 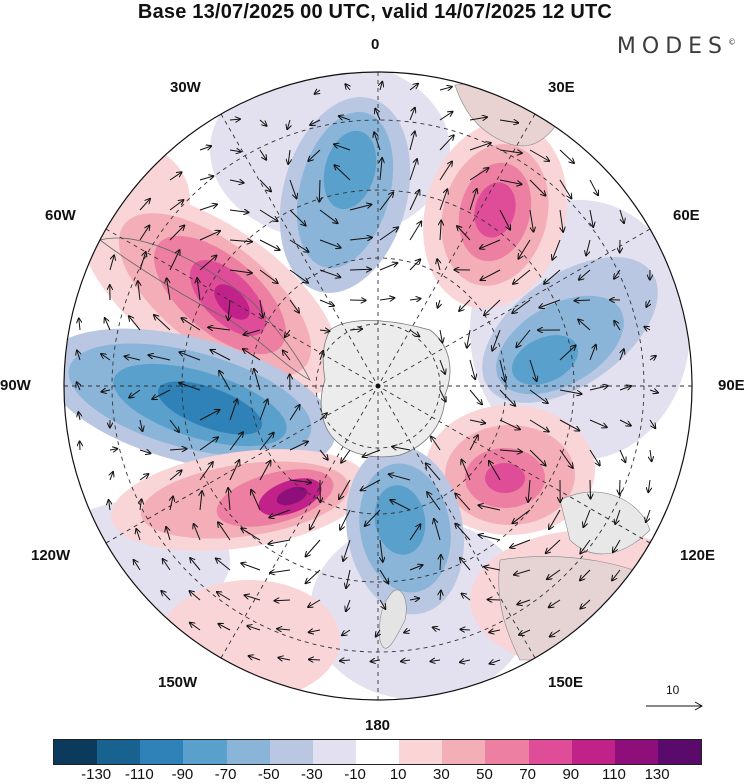 I want to click on lon-label-120e: 120E, so click(x=697, y=556).